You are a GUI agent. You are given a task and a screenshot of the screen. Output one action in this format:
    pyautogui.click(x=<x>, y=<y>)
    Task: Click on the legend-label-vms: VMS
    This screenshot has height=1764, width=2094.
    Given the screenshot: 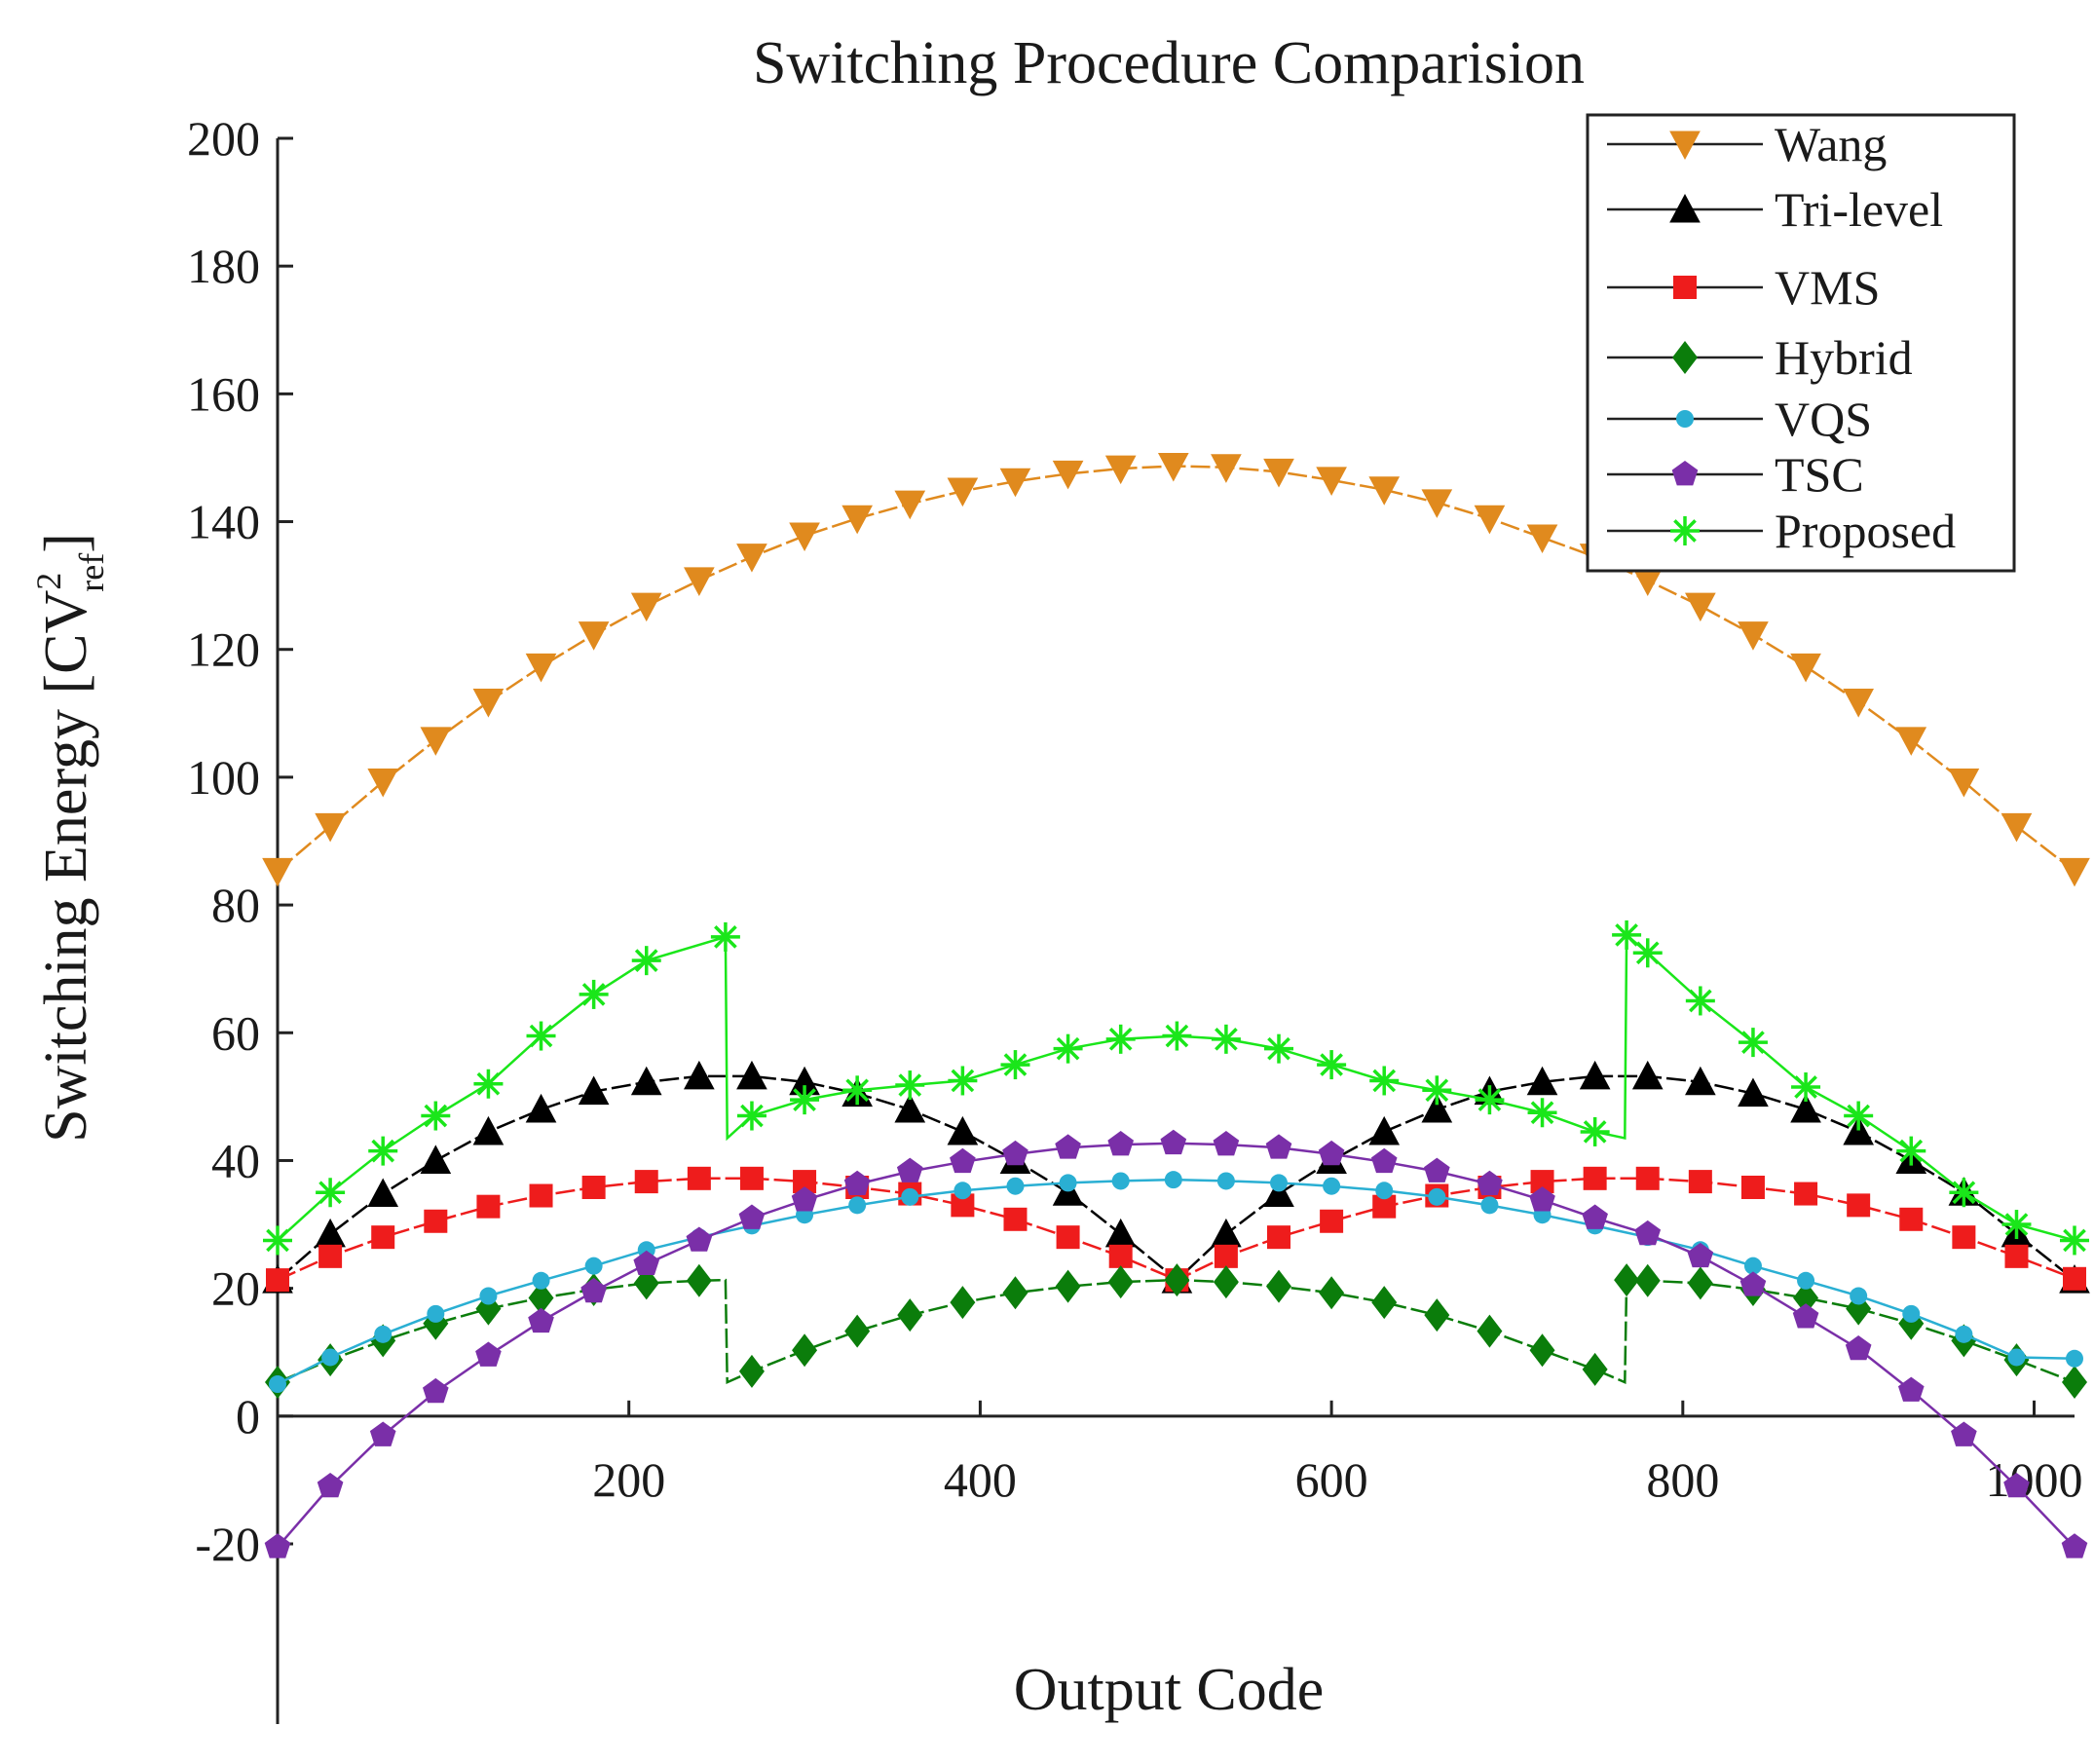 What is the action you would take?
    pyautogui.click(x=1828, y=287)
    